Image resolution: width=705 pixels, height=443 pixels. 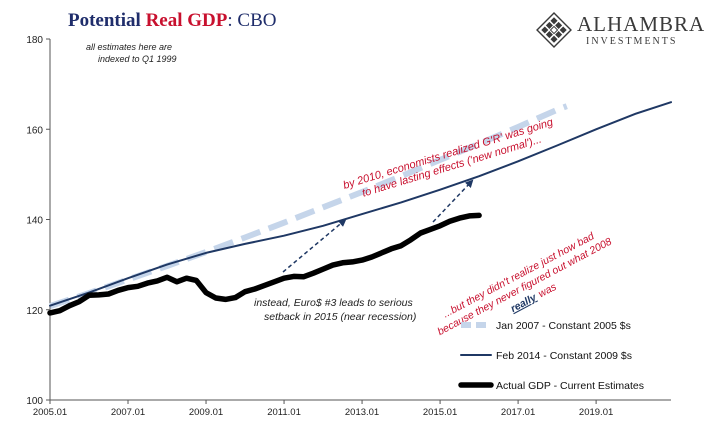 I want to click on legend-label-3: Actual GDP - Current Estimates, so click(x=570, y=386).